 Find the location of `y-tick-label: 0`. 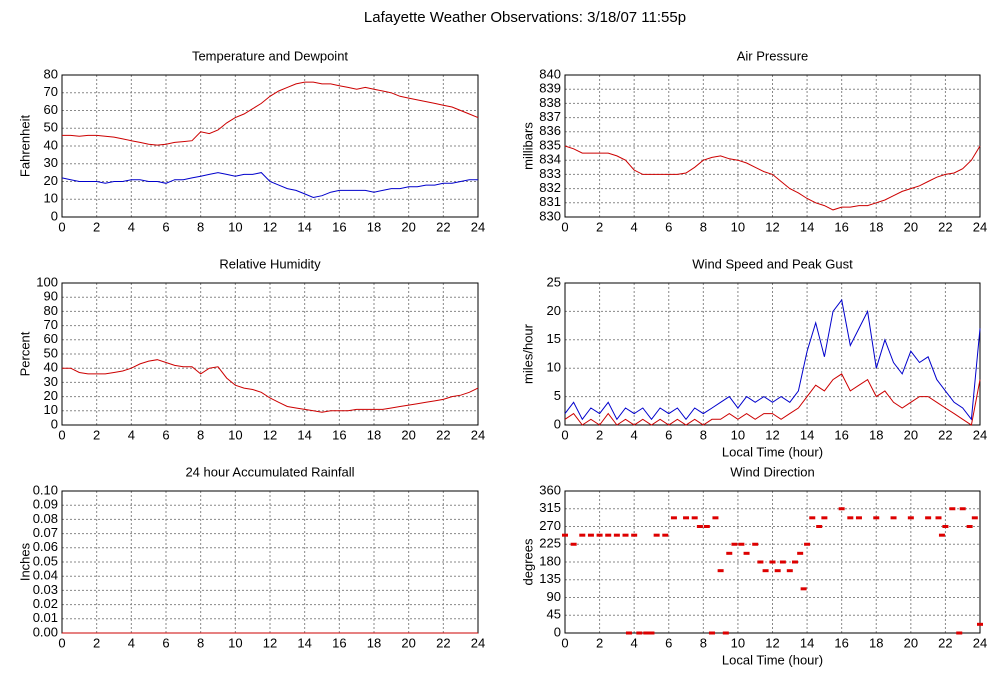

y-tick-label: 0 is located at coordinates (557, 423).